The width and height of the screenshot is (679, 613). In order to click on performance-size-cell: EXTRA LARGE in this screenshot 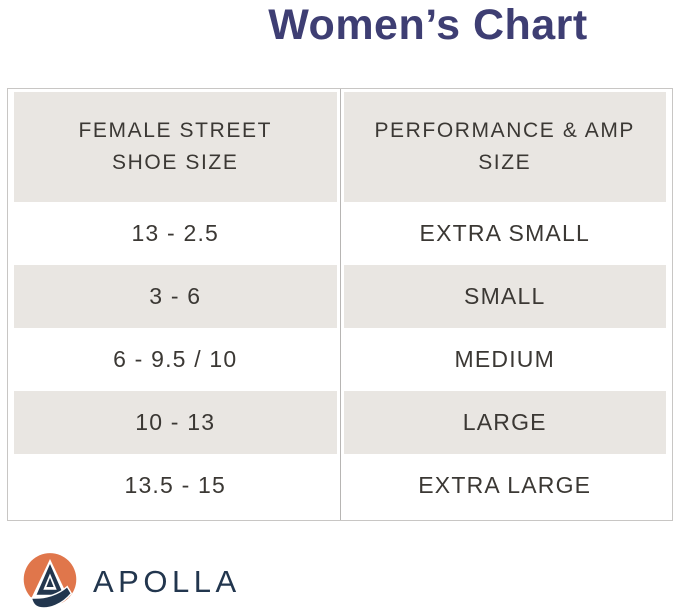, I will do `click(504, 485)`.